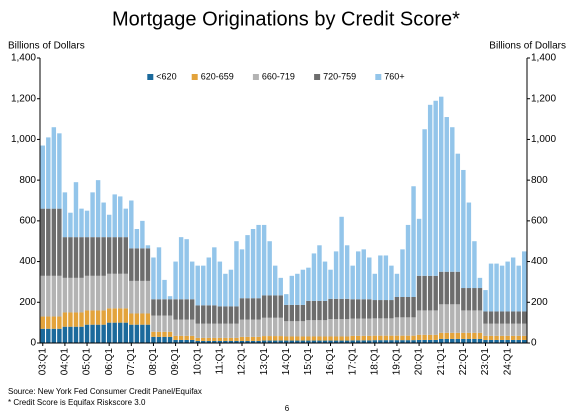  I want to click on y-axis-label: Billions of Dollars, so click(46, 46).